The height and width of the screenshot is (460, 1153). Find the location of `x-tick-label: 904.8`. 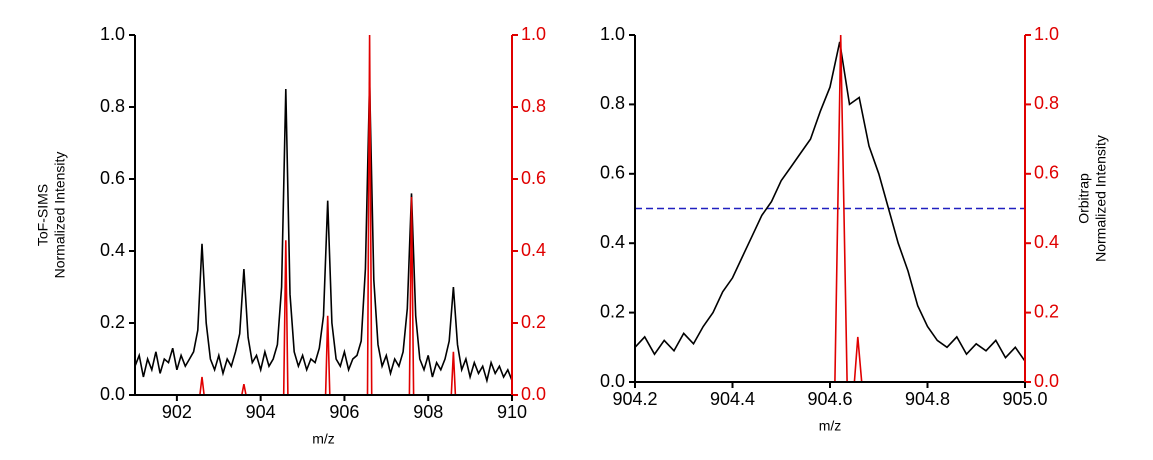

x-tick-label: 904.8 is located at coordinates (927, 399).